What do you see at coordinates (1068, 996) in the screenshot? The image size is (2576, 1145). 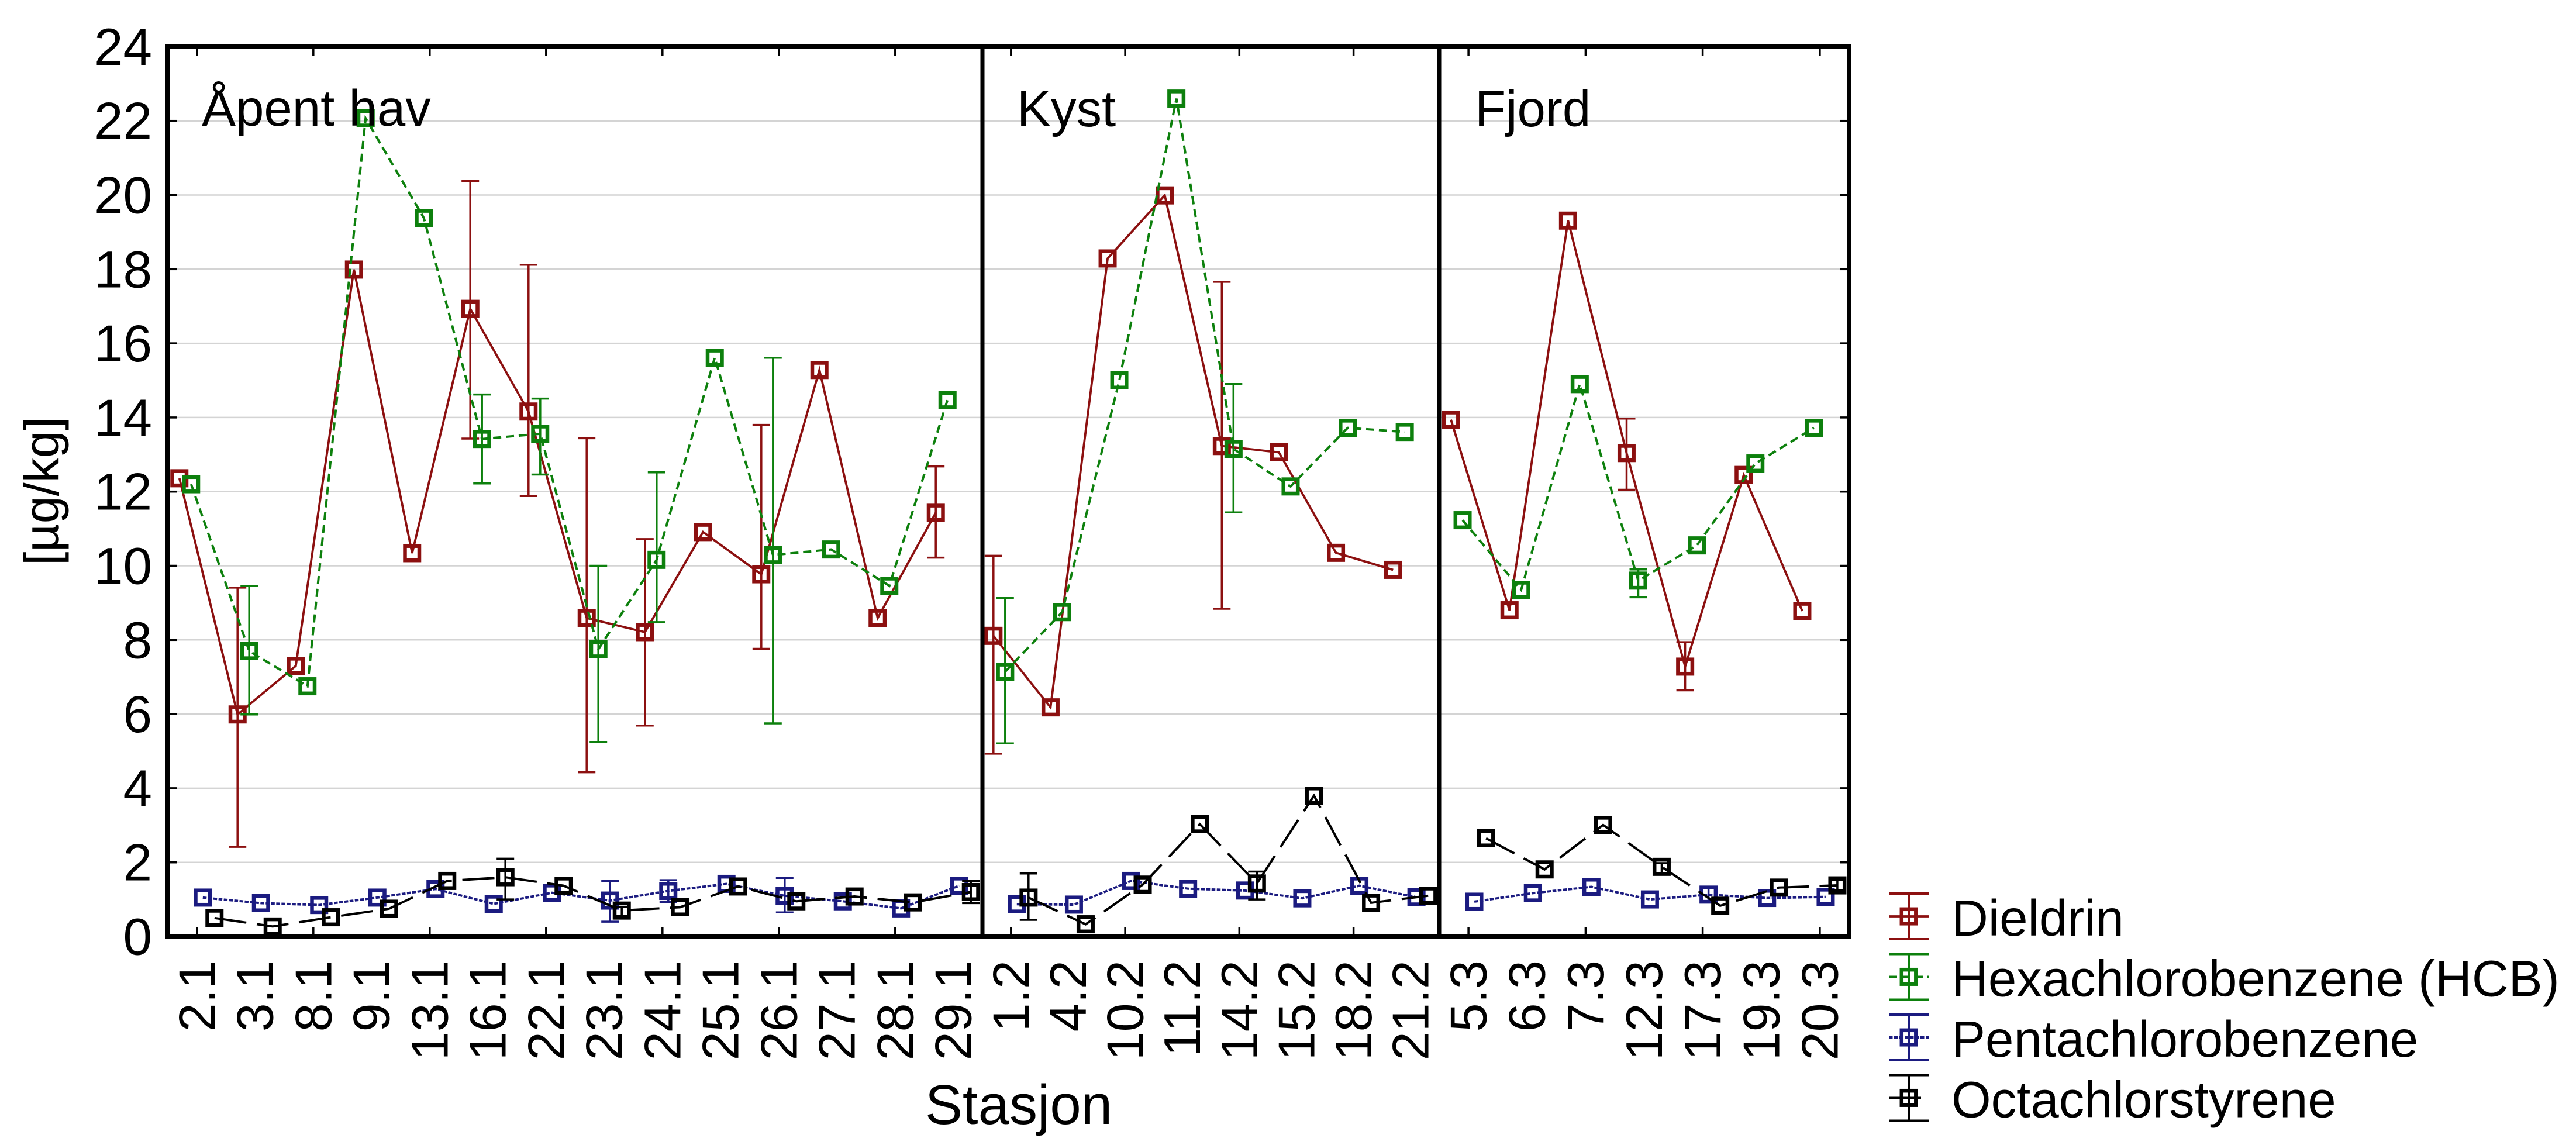 I see `svg-text: 4.2` at bounding box center [1068, 996].